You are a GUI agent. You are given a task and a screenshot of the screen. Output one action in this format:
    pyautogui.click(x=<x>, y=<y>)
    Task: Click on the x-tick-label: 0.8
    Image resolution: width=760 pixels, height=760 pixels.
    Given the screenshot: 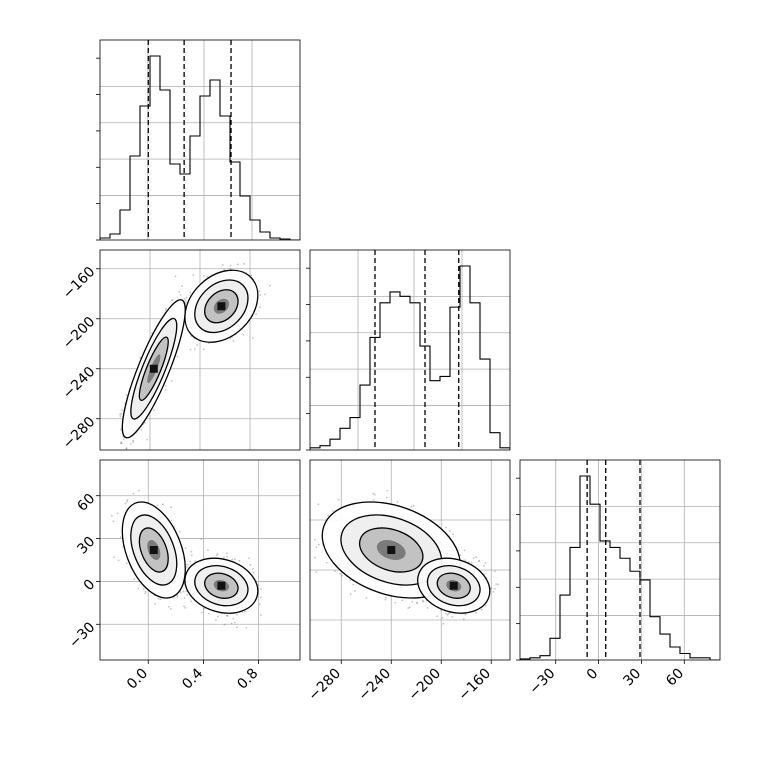 What is the action you would take?
    pyautogui.click(x=247, y=679)
    